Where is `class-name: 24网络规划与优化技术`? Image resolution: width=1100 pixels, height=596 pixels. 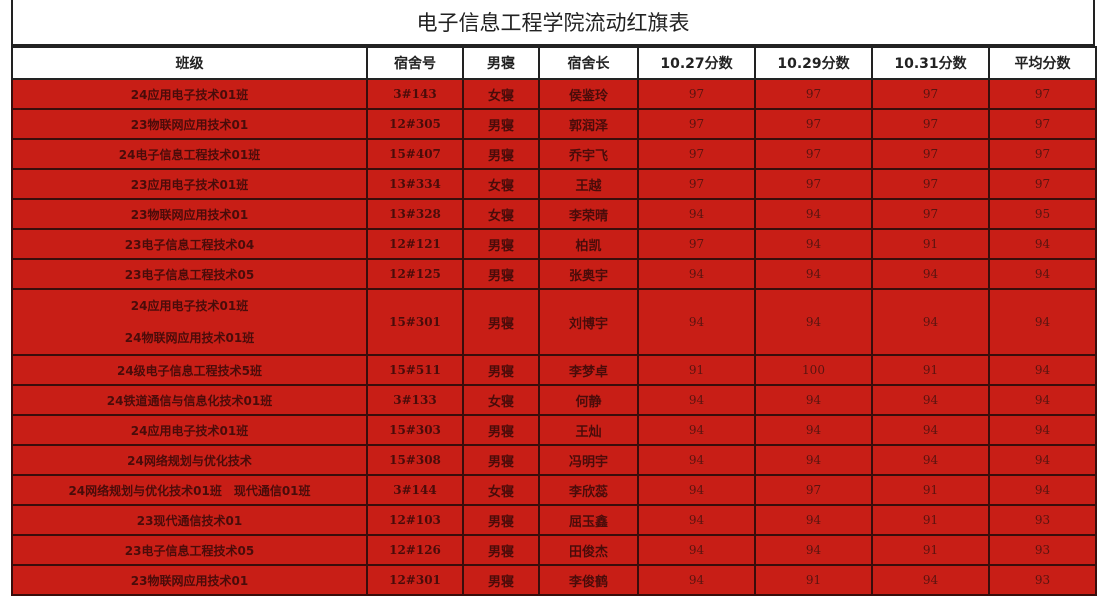 class-name: 24网络规划与优化技术 is located at coordinates (189, 460).